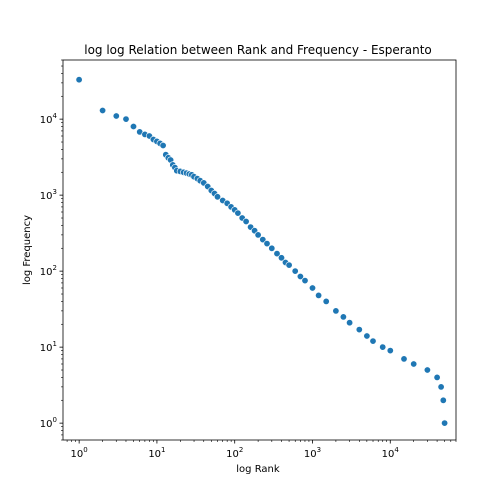  I want to click on y-tick-label-0: 10⁰, so click(48, 423).